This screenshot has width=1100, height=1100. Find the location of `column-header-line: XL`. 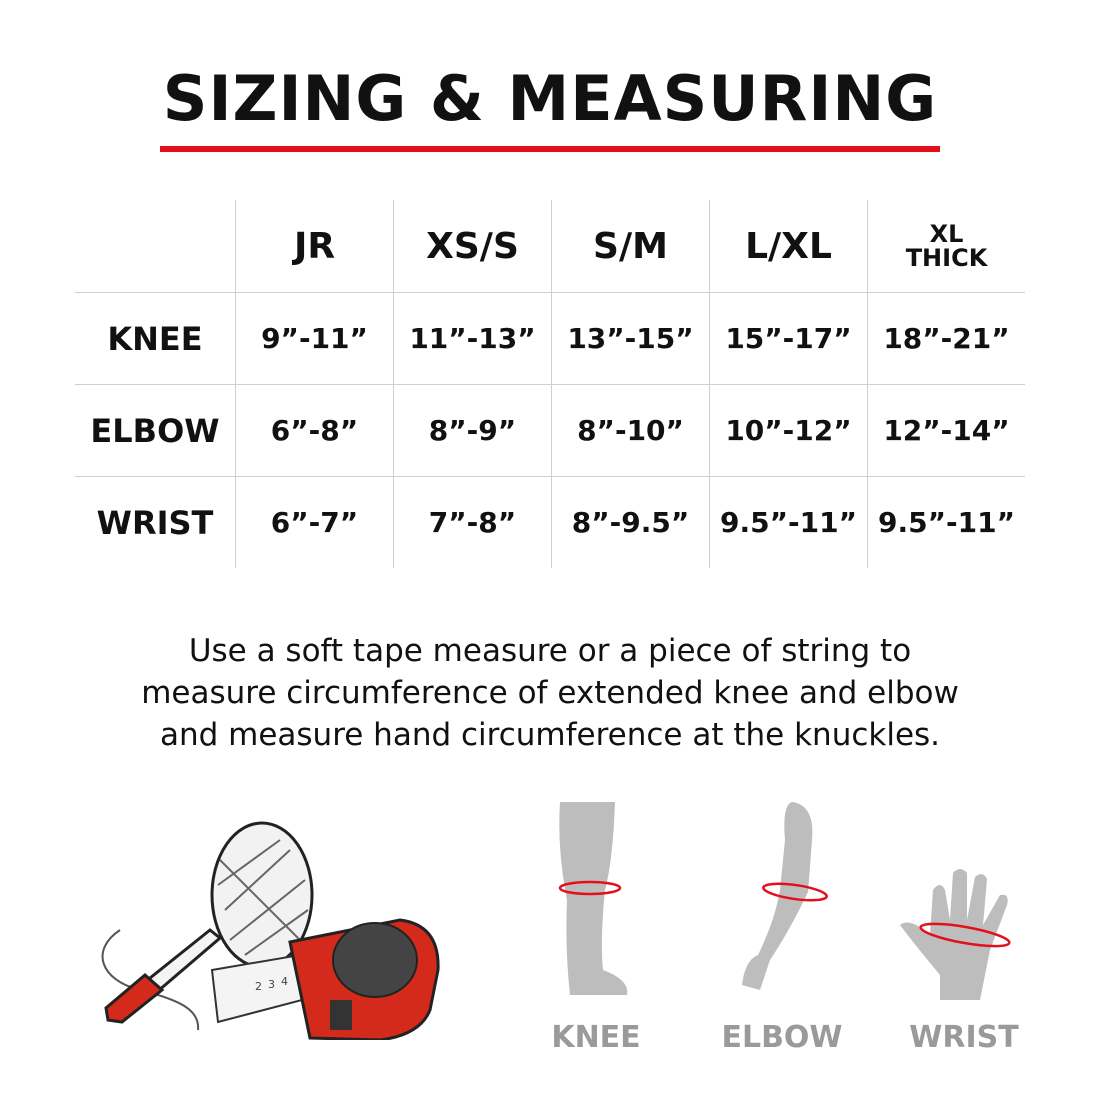

column-header-line: XL is located at coordinates (946, 234).